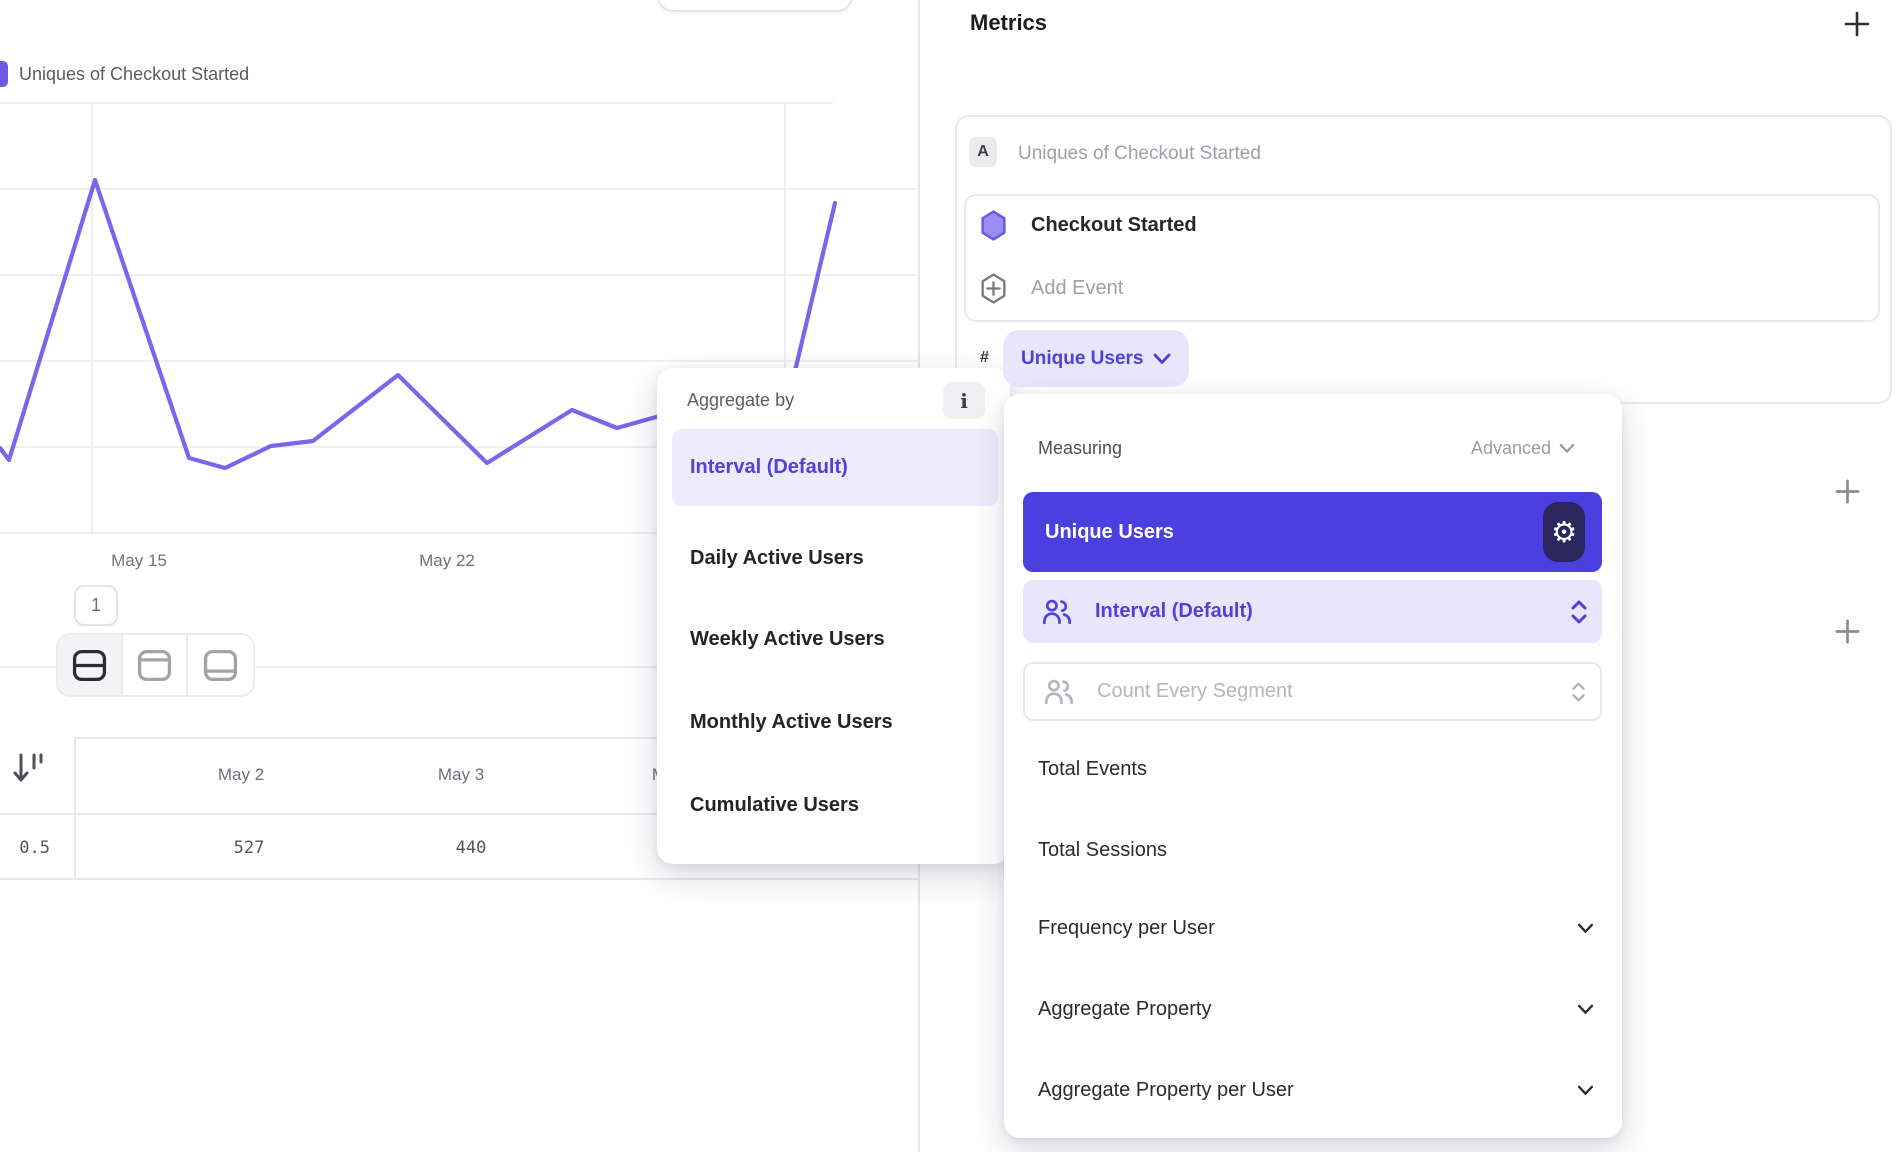 The height and width of the screenshot is (1152, 1898). I want to click on table-cell-value: 527, so click(249, 848).